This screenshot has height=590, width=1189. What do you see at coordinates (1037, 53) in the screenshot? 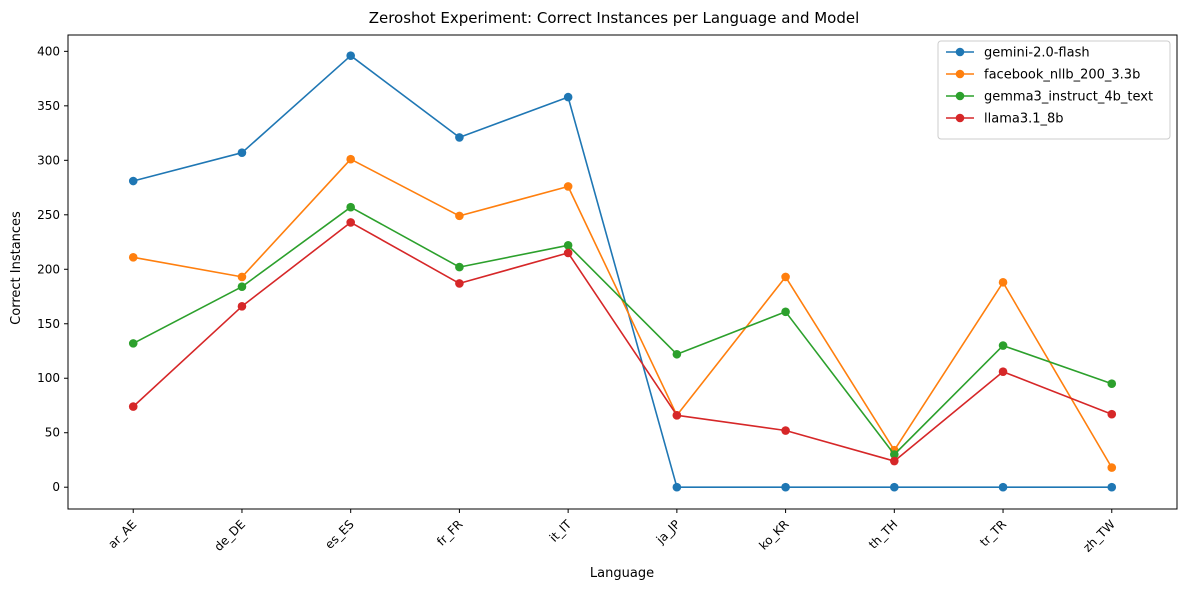
I see `legend-label: gemini-2.0-flash` at bounding box center [1037, 53].